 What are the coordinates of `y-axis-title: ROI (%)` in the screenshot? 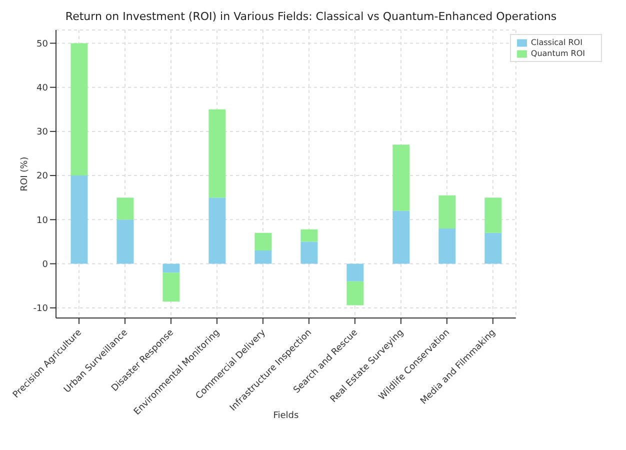 It's located at (25, 174).